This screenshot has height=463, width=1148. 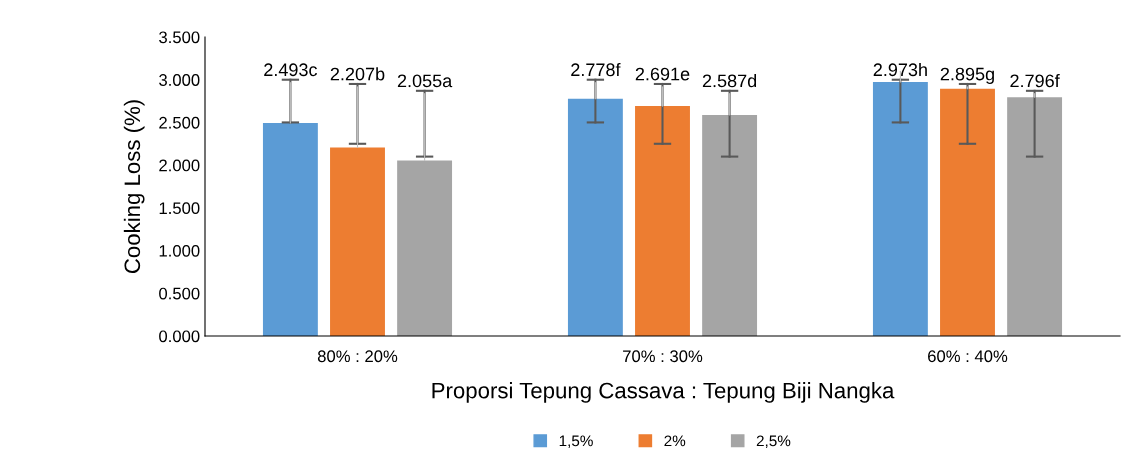 I want to click on data-label: 2.778f, so click(x=596, y=69).